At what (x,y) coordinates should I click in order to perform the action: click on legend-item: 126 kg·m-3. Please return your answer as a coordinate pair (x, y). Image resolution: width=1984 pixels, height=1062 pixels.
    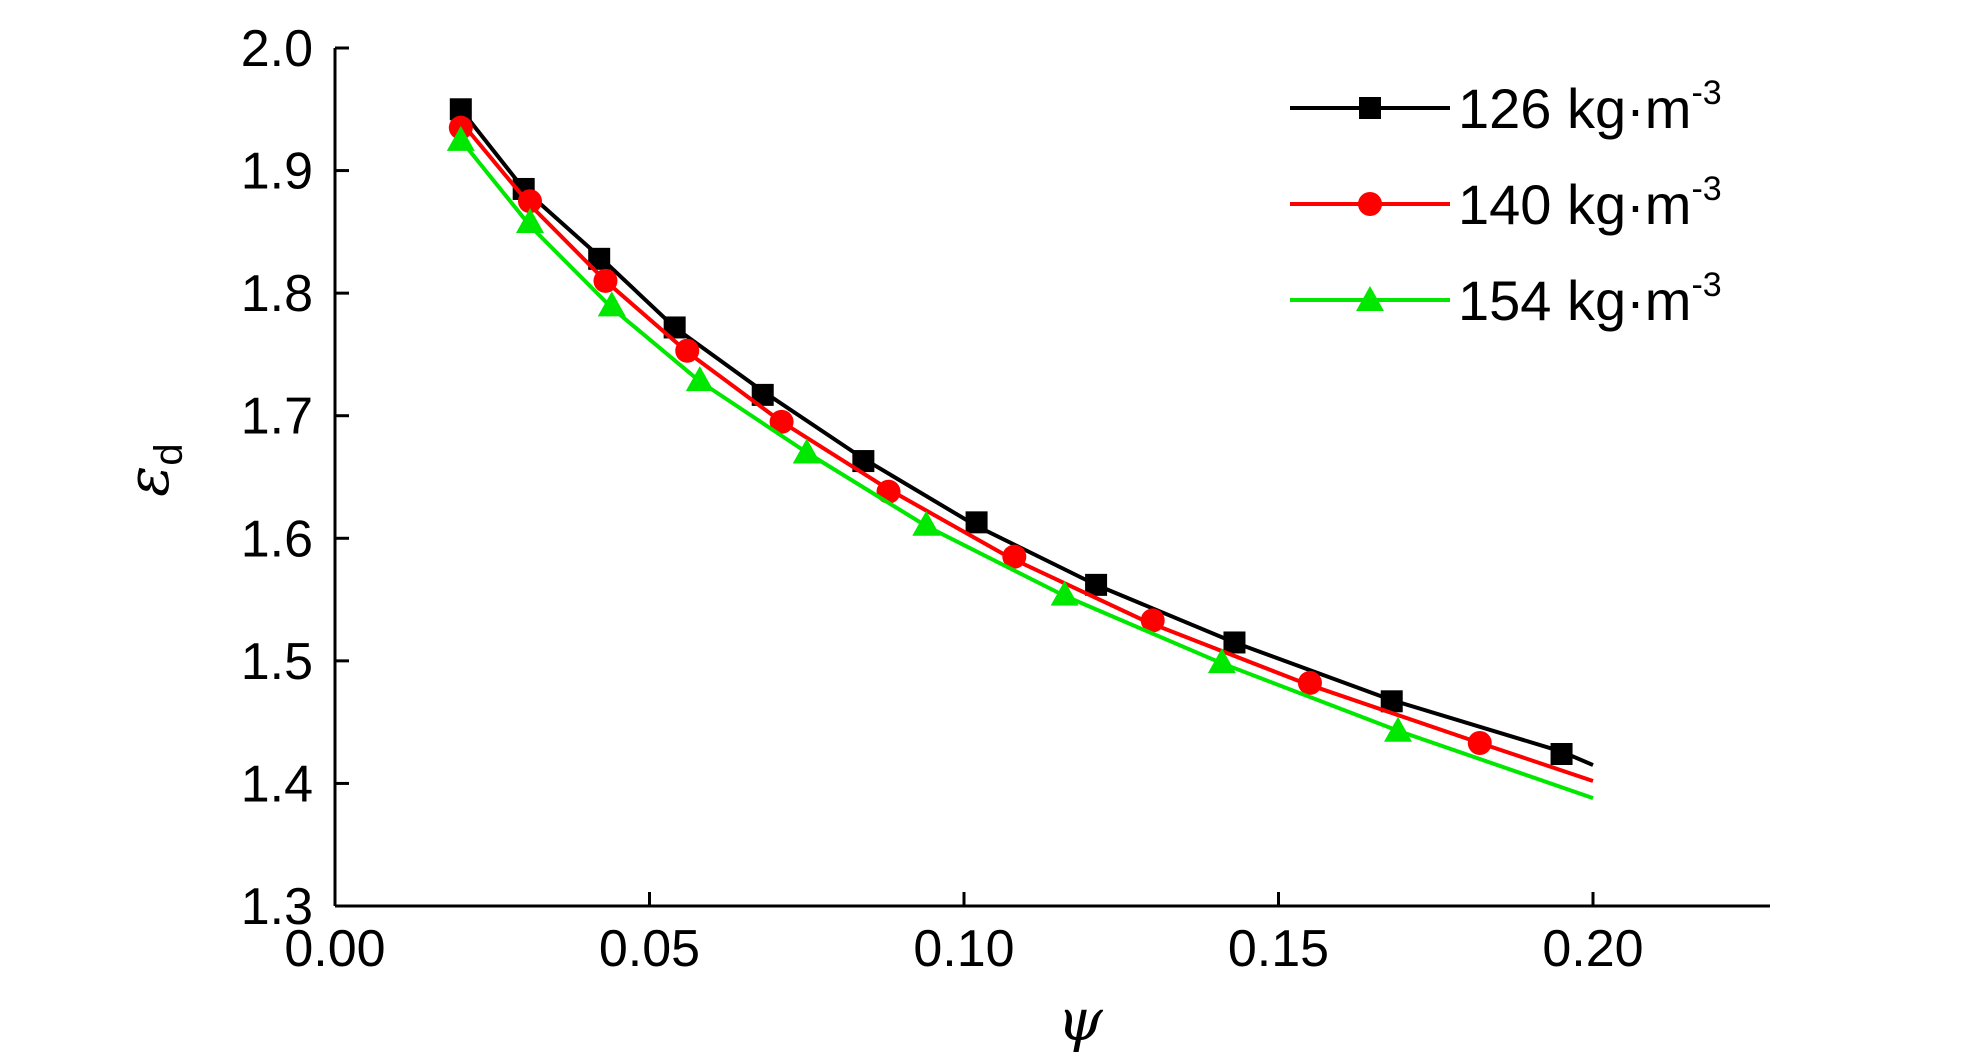
    Looking at the image, I should click on (1506, 107).